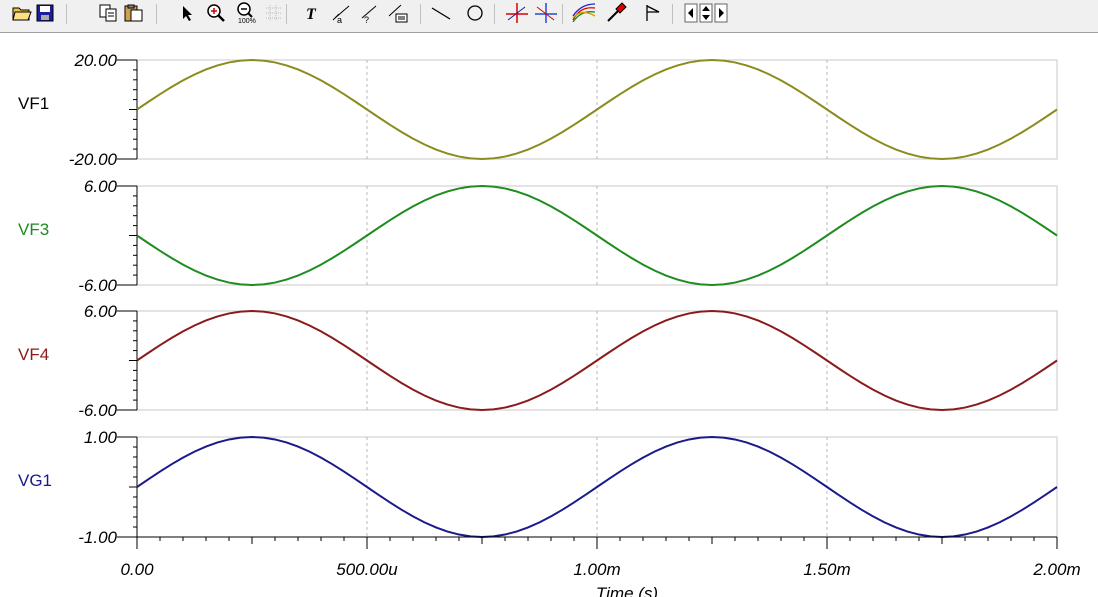 The width and height of the screenshot is (1098, 597). I want to click on cursor-a-icon: a, so click(342, 13).